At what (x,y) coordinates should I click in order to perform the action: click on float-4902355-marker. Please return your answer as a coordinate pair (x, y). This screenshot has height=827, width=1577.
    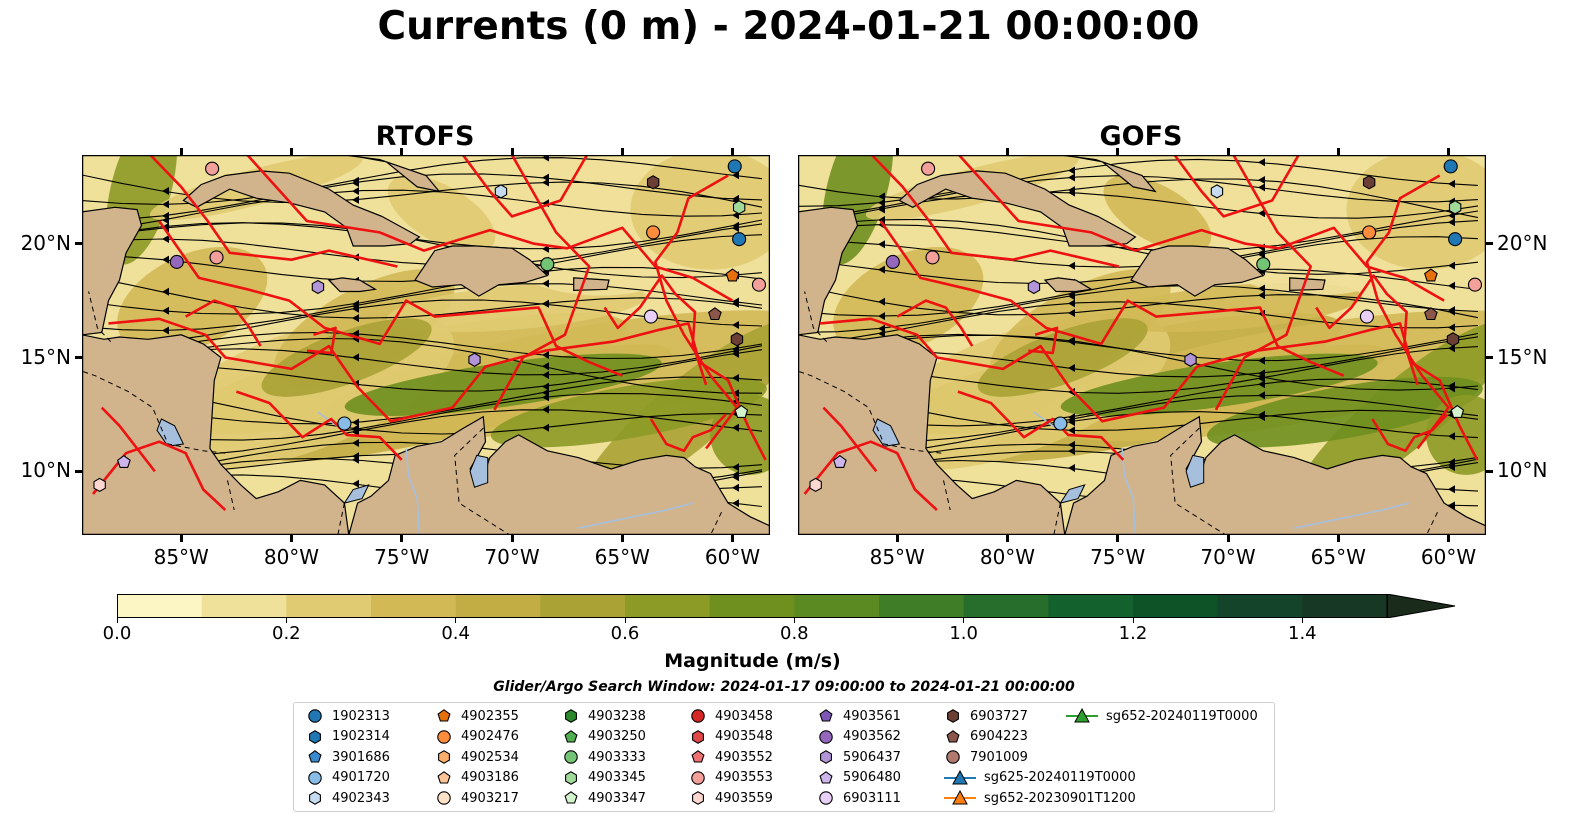
    Looking at the image, I should click on (732, 275).